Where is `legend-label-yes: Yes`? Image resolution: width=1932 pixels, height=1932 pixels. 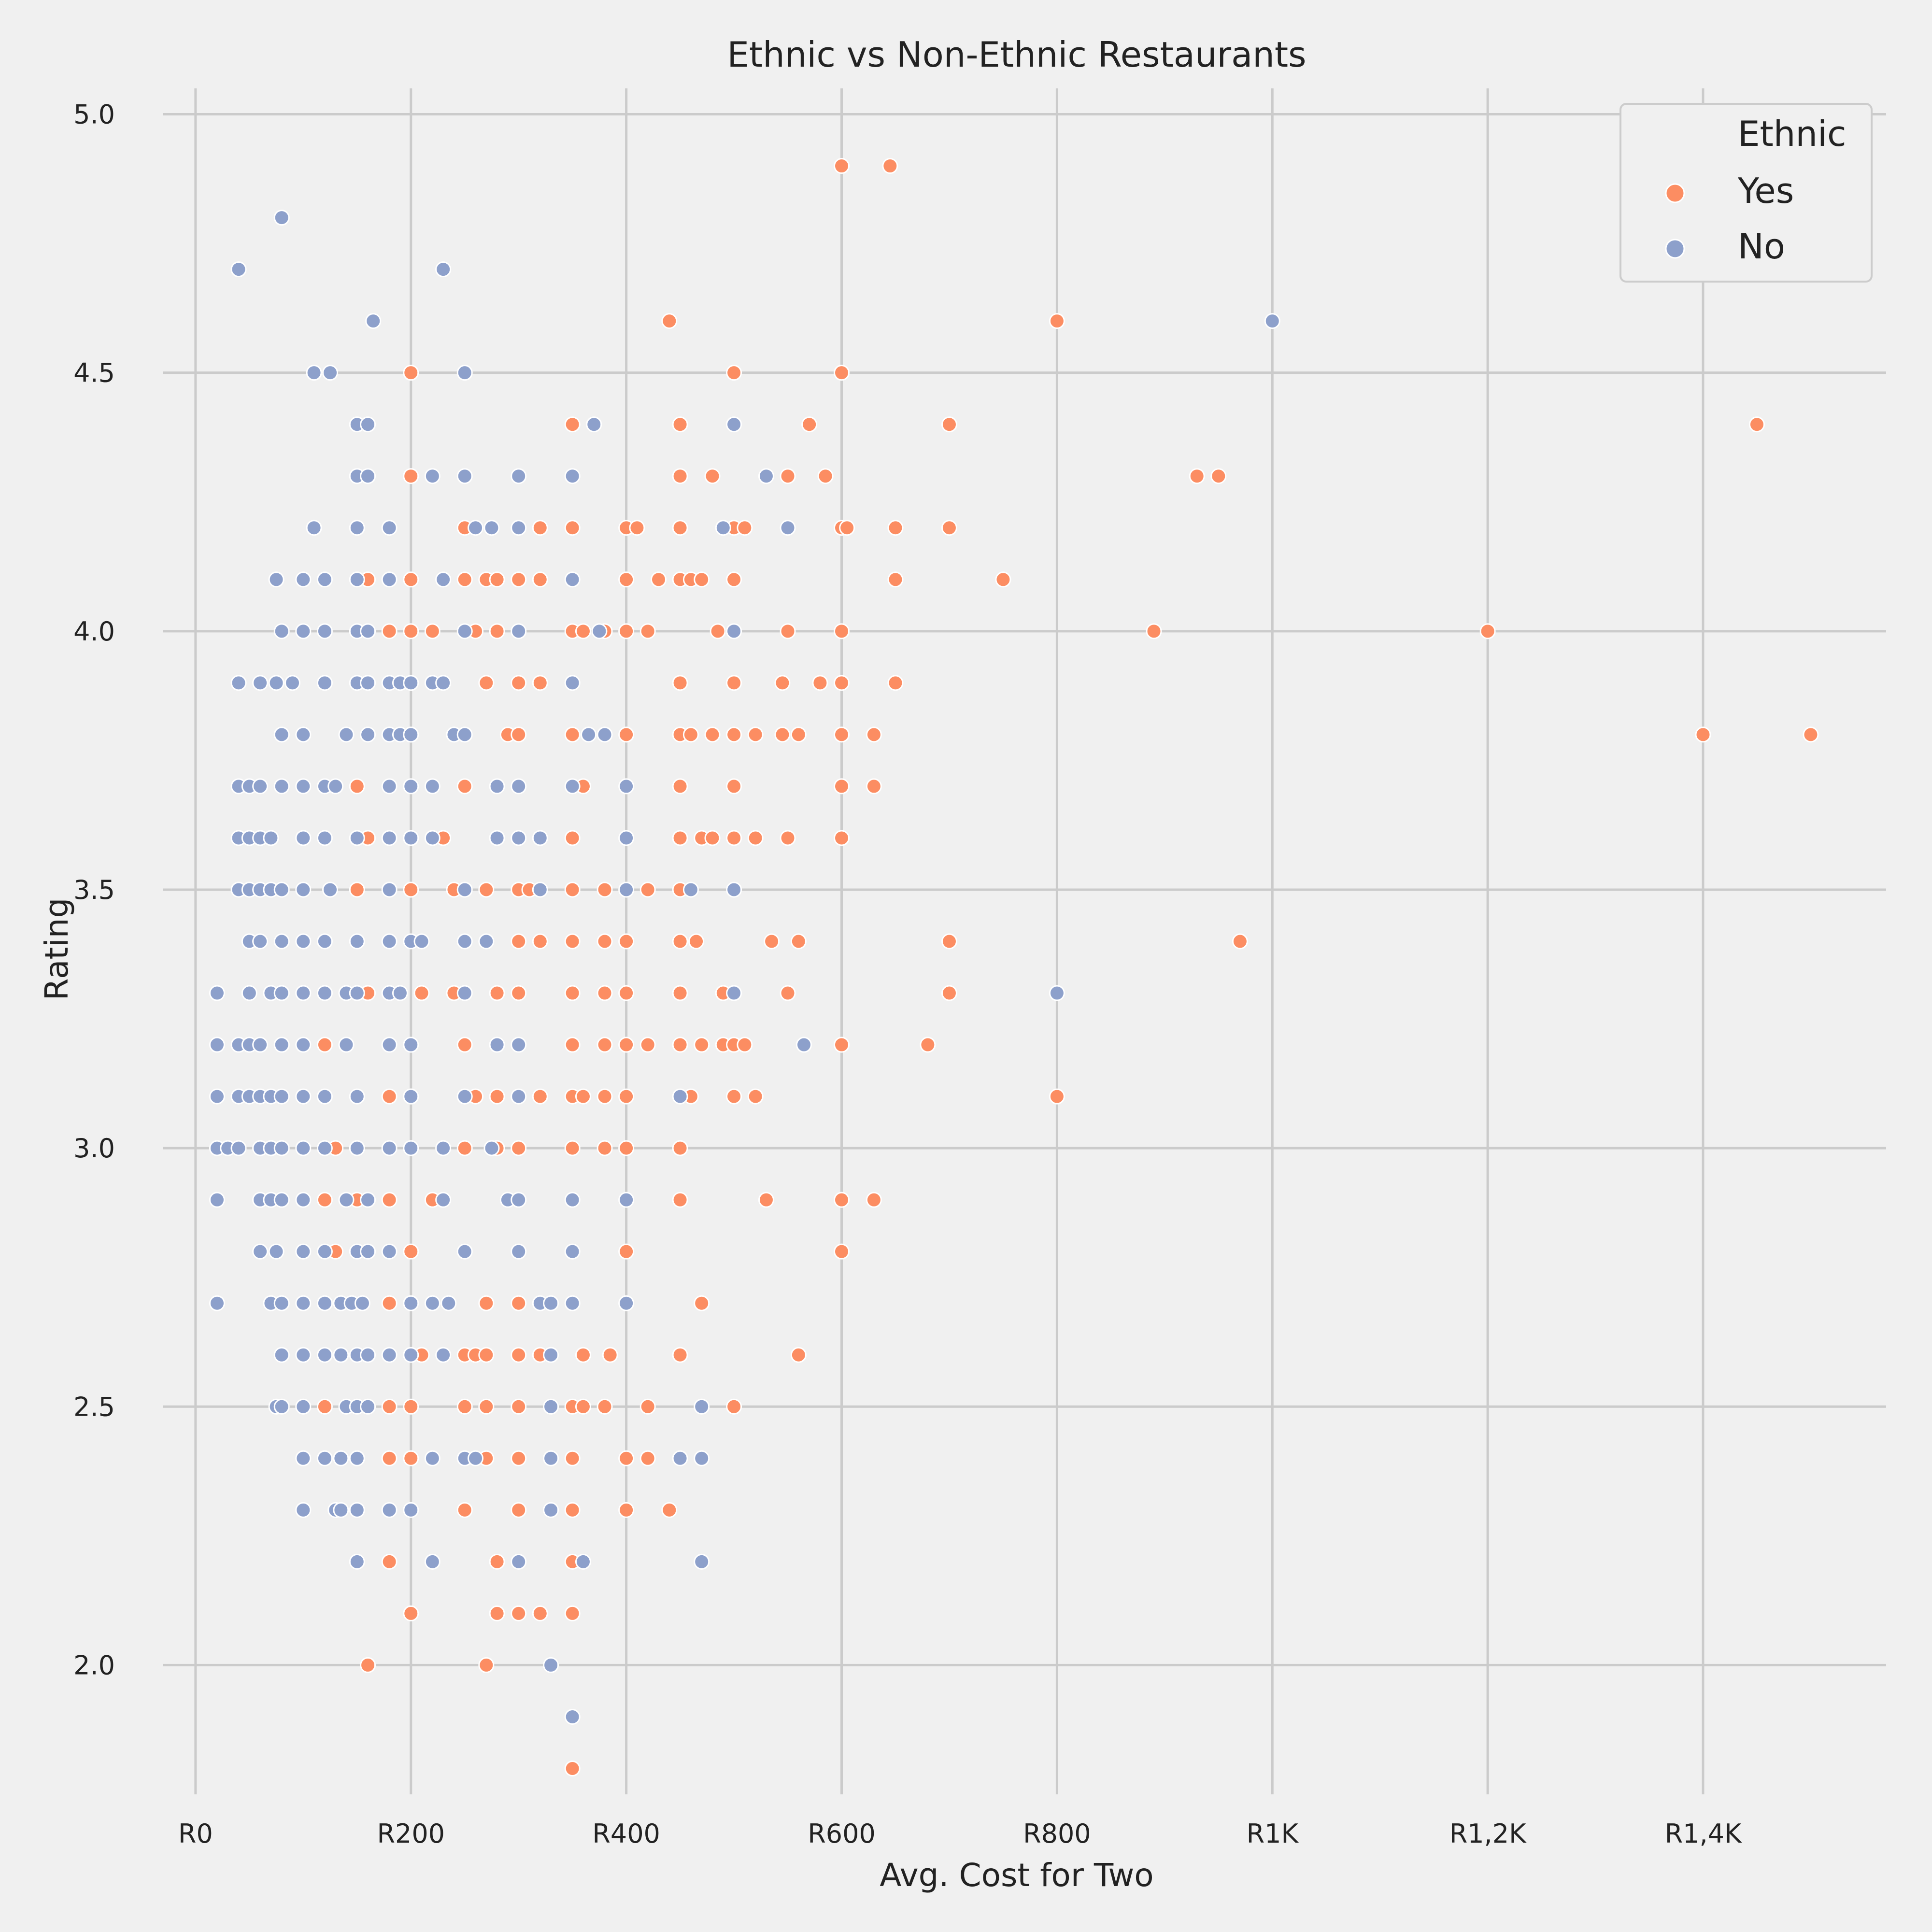 legend-label-yes: Yes is located at coordinates (1765, 190).